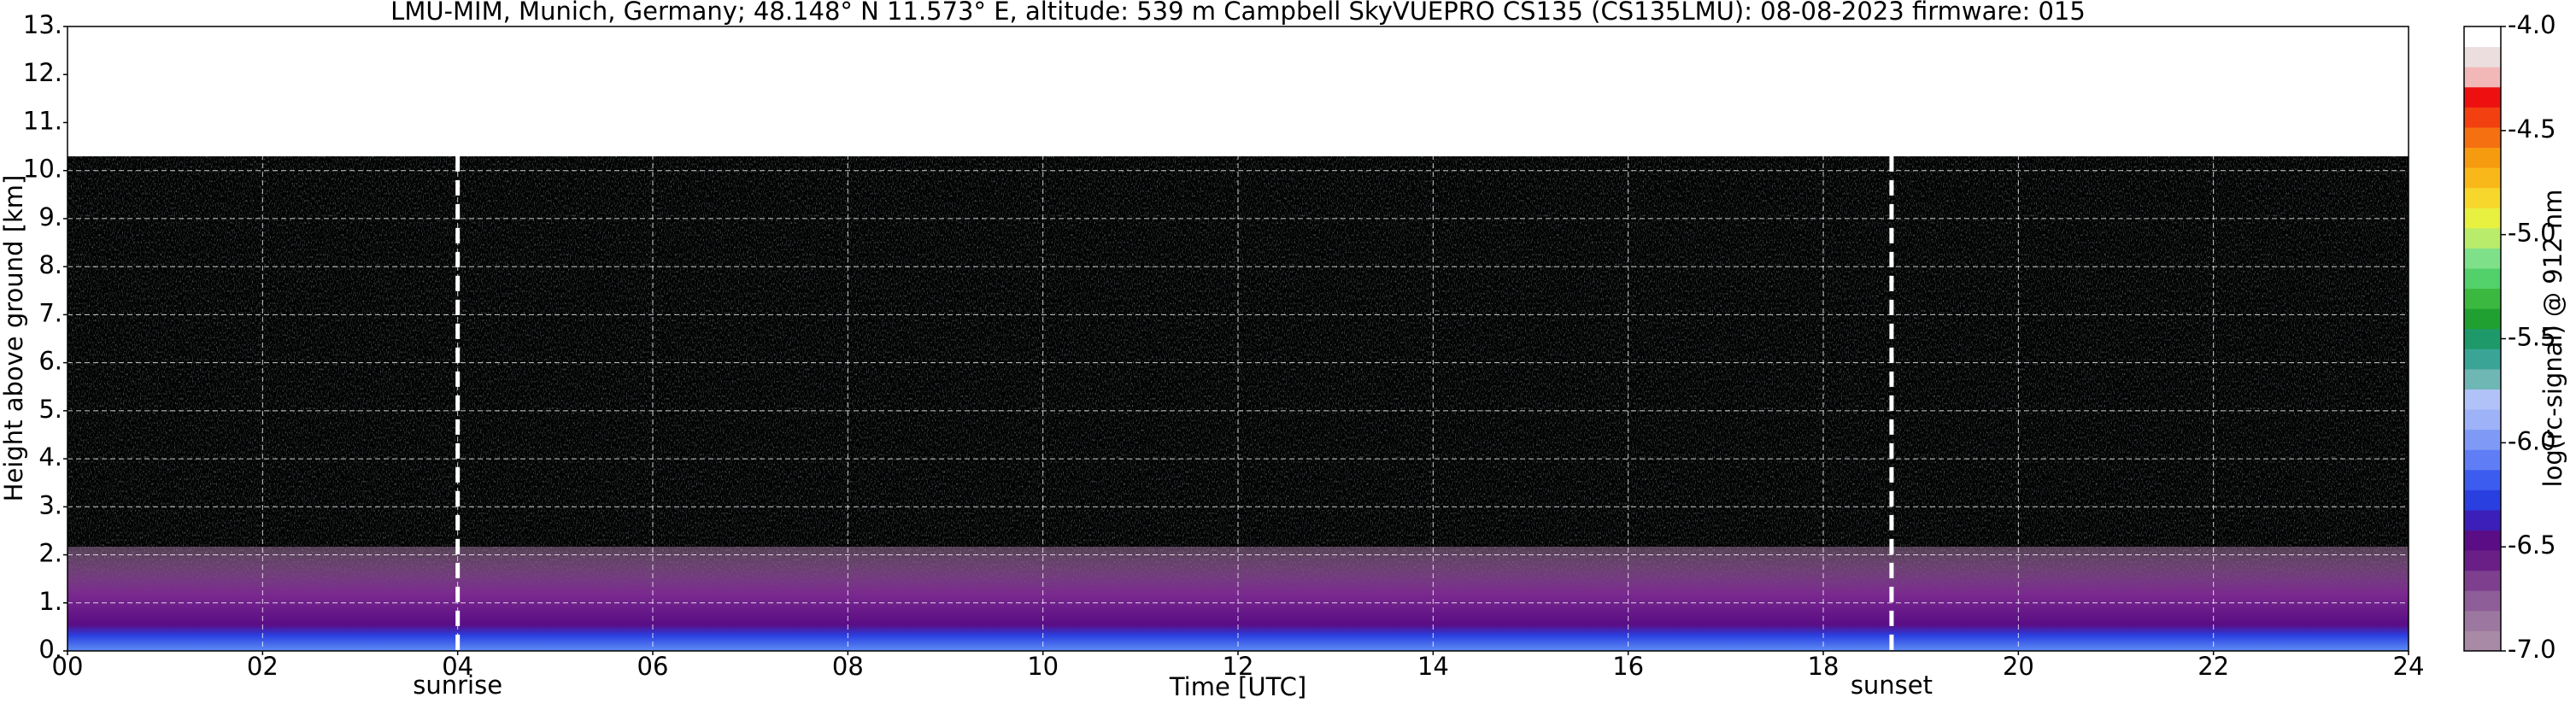 The image size is (2576, 709). I want to click on x-tick-label: 14, so click(1433, 666).